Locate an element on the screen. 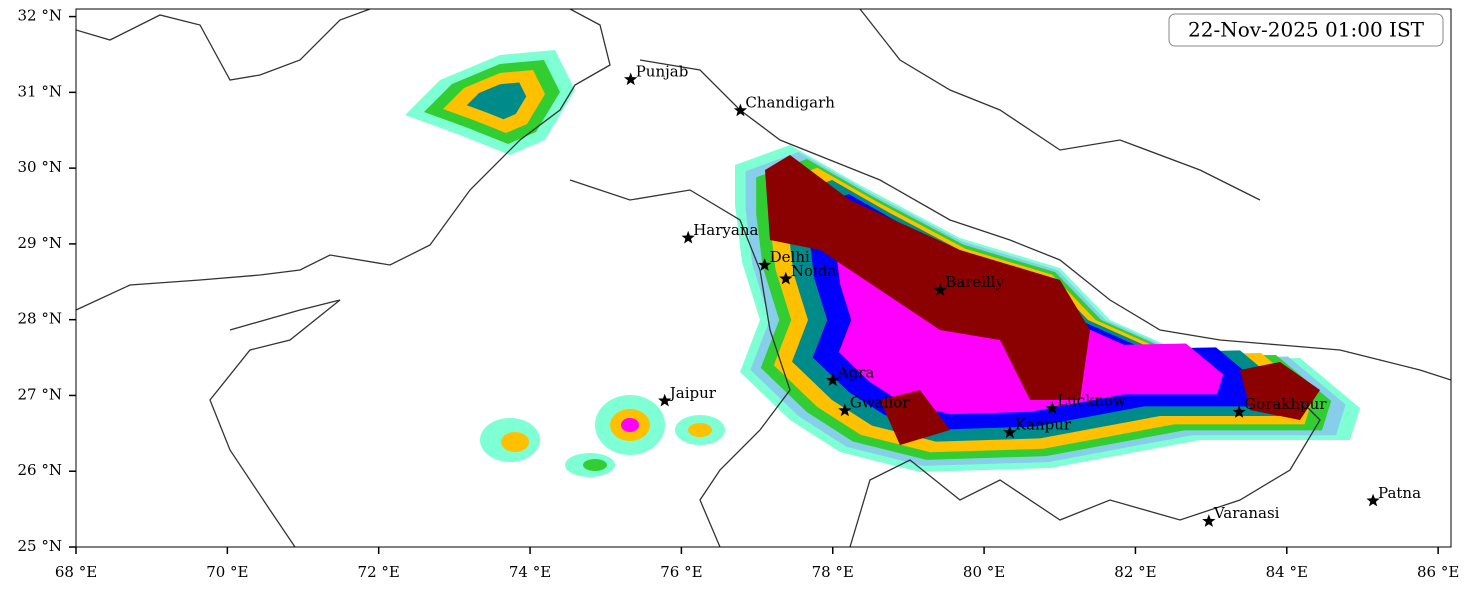 Image resolution: width=1471 pixels, height=591 pixels. city-label: Varanasi is located at coordinates (1246, 513).